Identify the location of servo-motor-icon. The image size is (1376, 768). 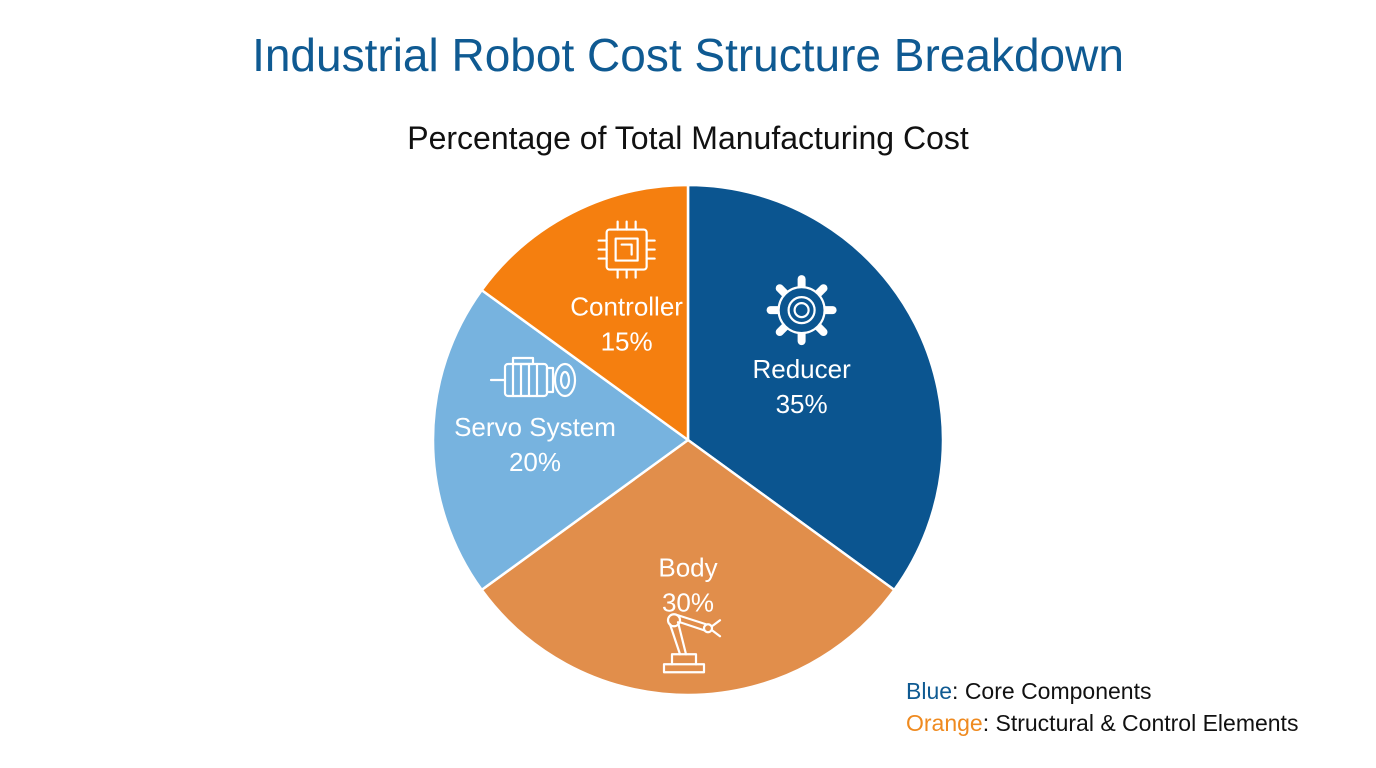
(533, 377).